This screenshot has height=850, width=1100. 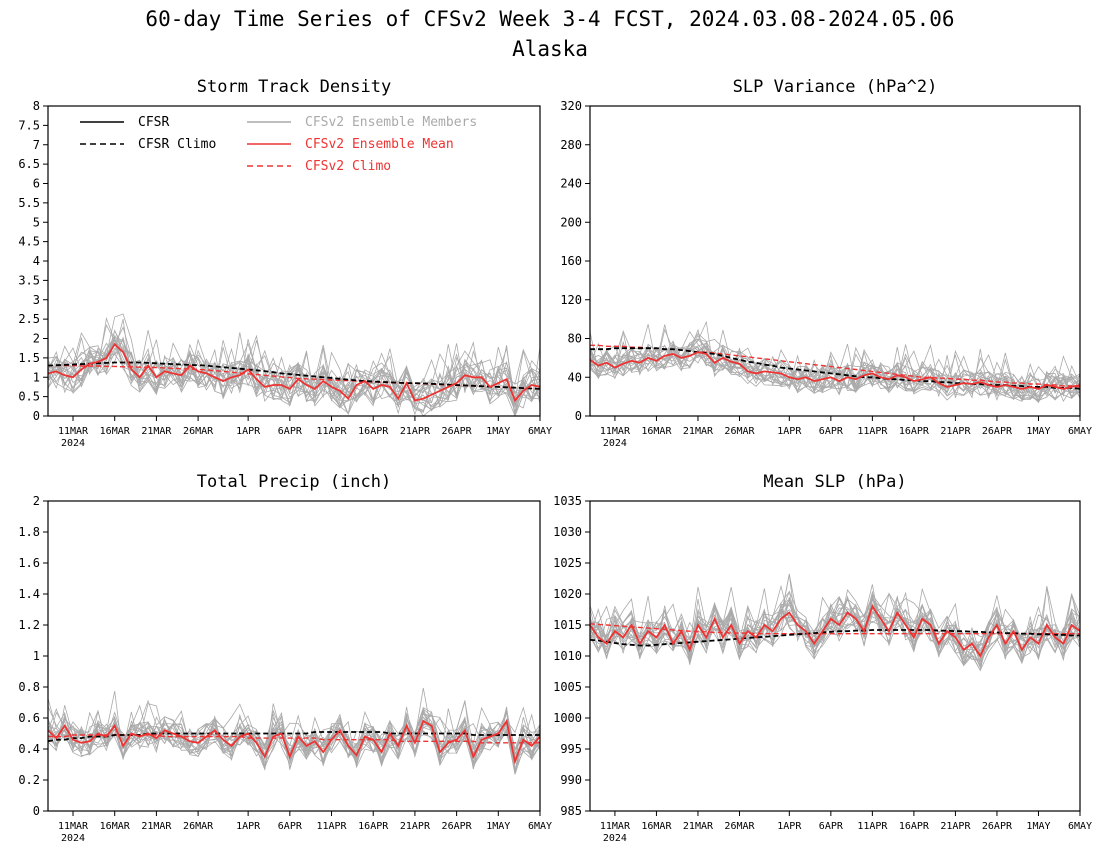 What do you see at coordinates (567, 687) in the screenshot?
I see `y-tick-label: 1005` at bounding box center [567, 687].